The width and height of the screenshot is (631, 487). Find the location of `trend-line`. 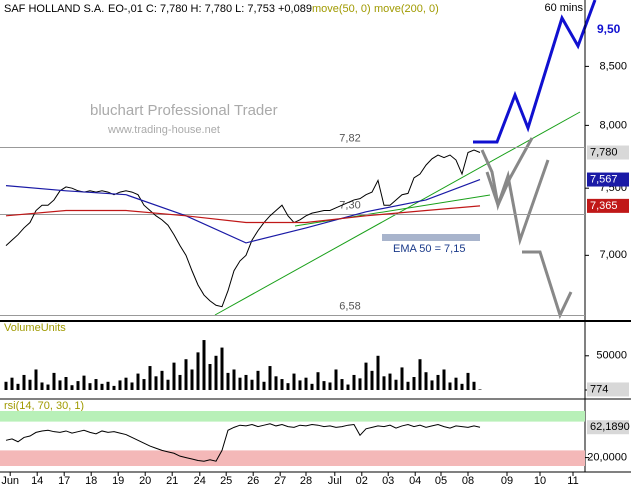

trend-line is located at coordinates (392, 210).